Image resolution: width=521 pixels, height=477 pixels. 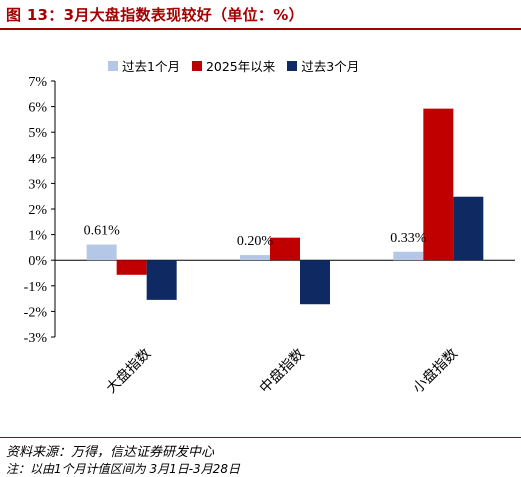 I want to click on y-tick-label: -2%, so click(x=36, y=312).